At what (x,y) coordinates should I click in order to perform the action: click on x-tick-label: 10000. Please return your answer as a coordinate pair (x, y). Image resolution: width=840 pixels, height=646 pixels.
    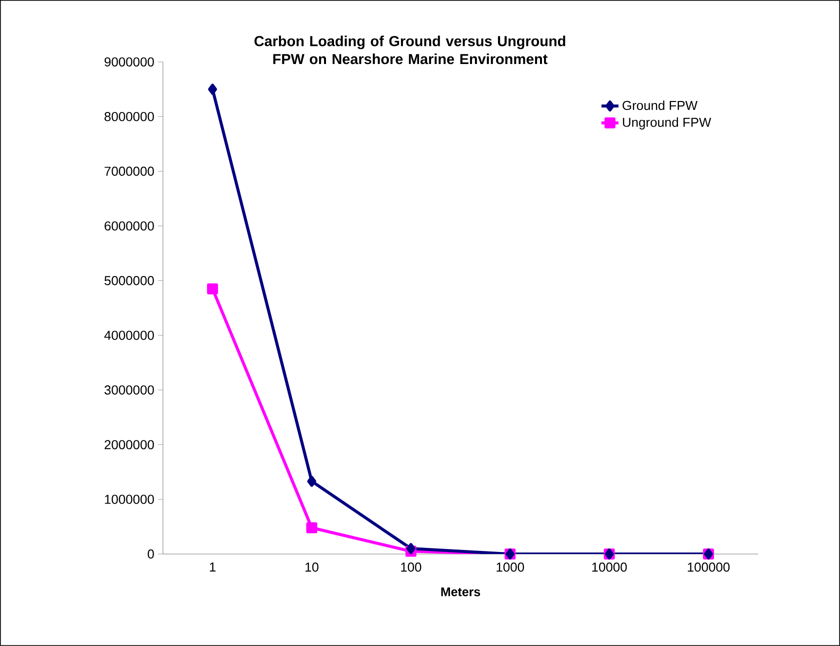
    Looking at the image, I should click on (609, 567).